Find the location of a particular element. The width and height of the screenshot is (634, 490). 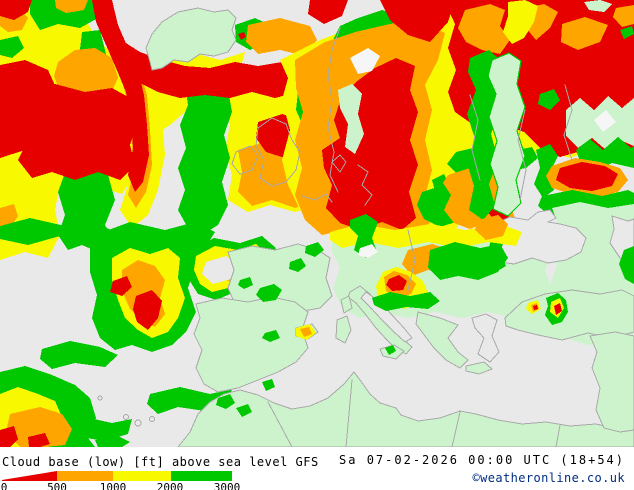

legend-tick-500: 500 is located at coordinates (57, 485).